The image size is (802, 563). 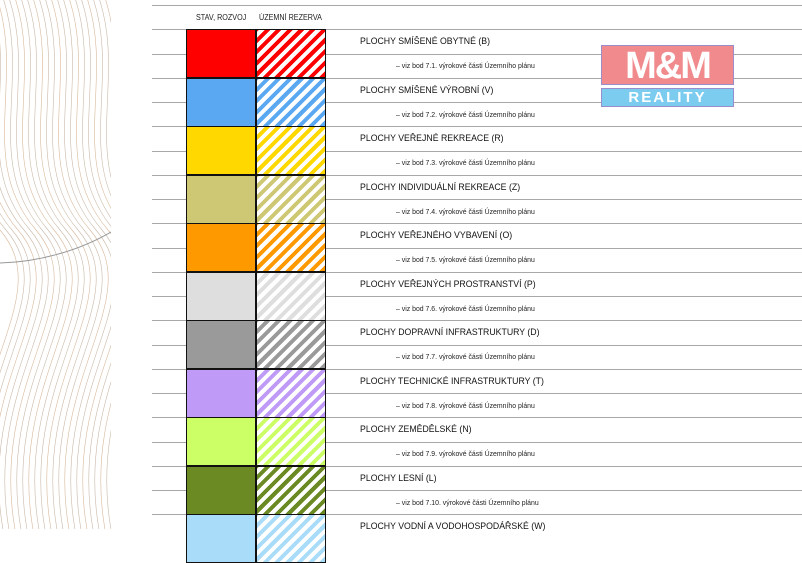 What do you see at coordinates (452, 381) in the screenshot?
I see `category-label: PLOCHY TECHNICKÉ INFRASTRUKTURY (T)` at bounding box center [452, 381].